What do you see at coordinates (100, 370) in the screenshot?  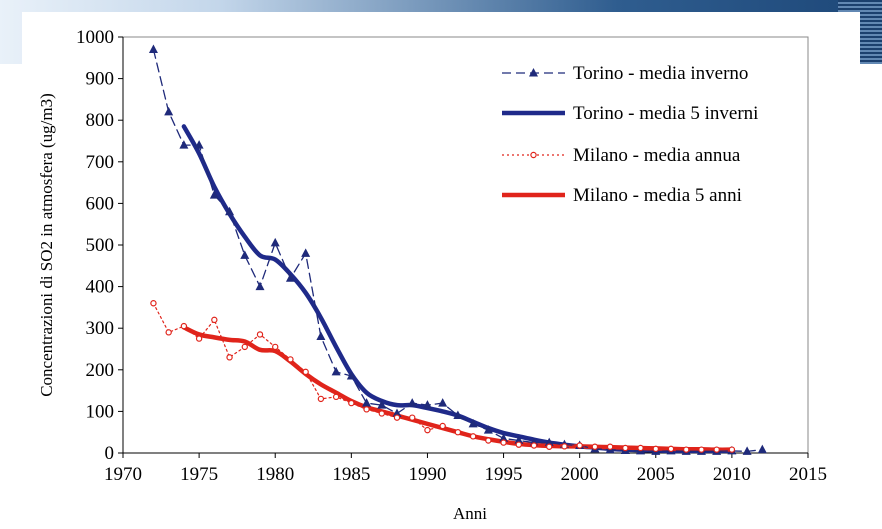 I see `y-tick-label: 200` at bounding box center [100, 370].